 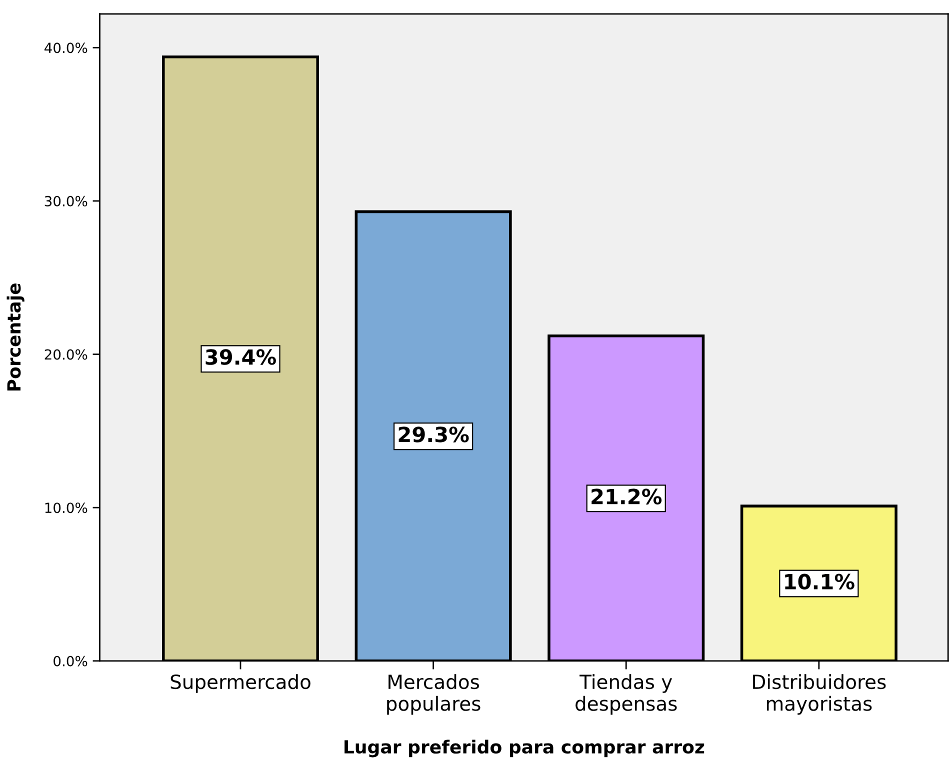 What do you see at coordinates (66, 508) in the screenshot?
I see `y-tick-label: 10.0%` at bounding box center [66, 508].